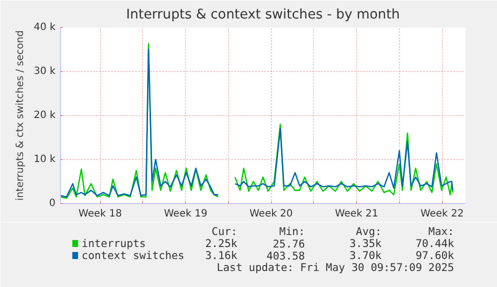  I want to click on y-tick-label: 40 k, so click(45, 27).